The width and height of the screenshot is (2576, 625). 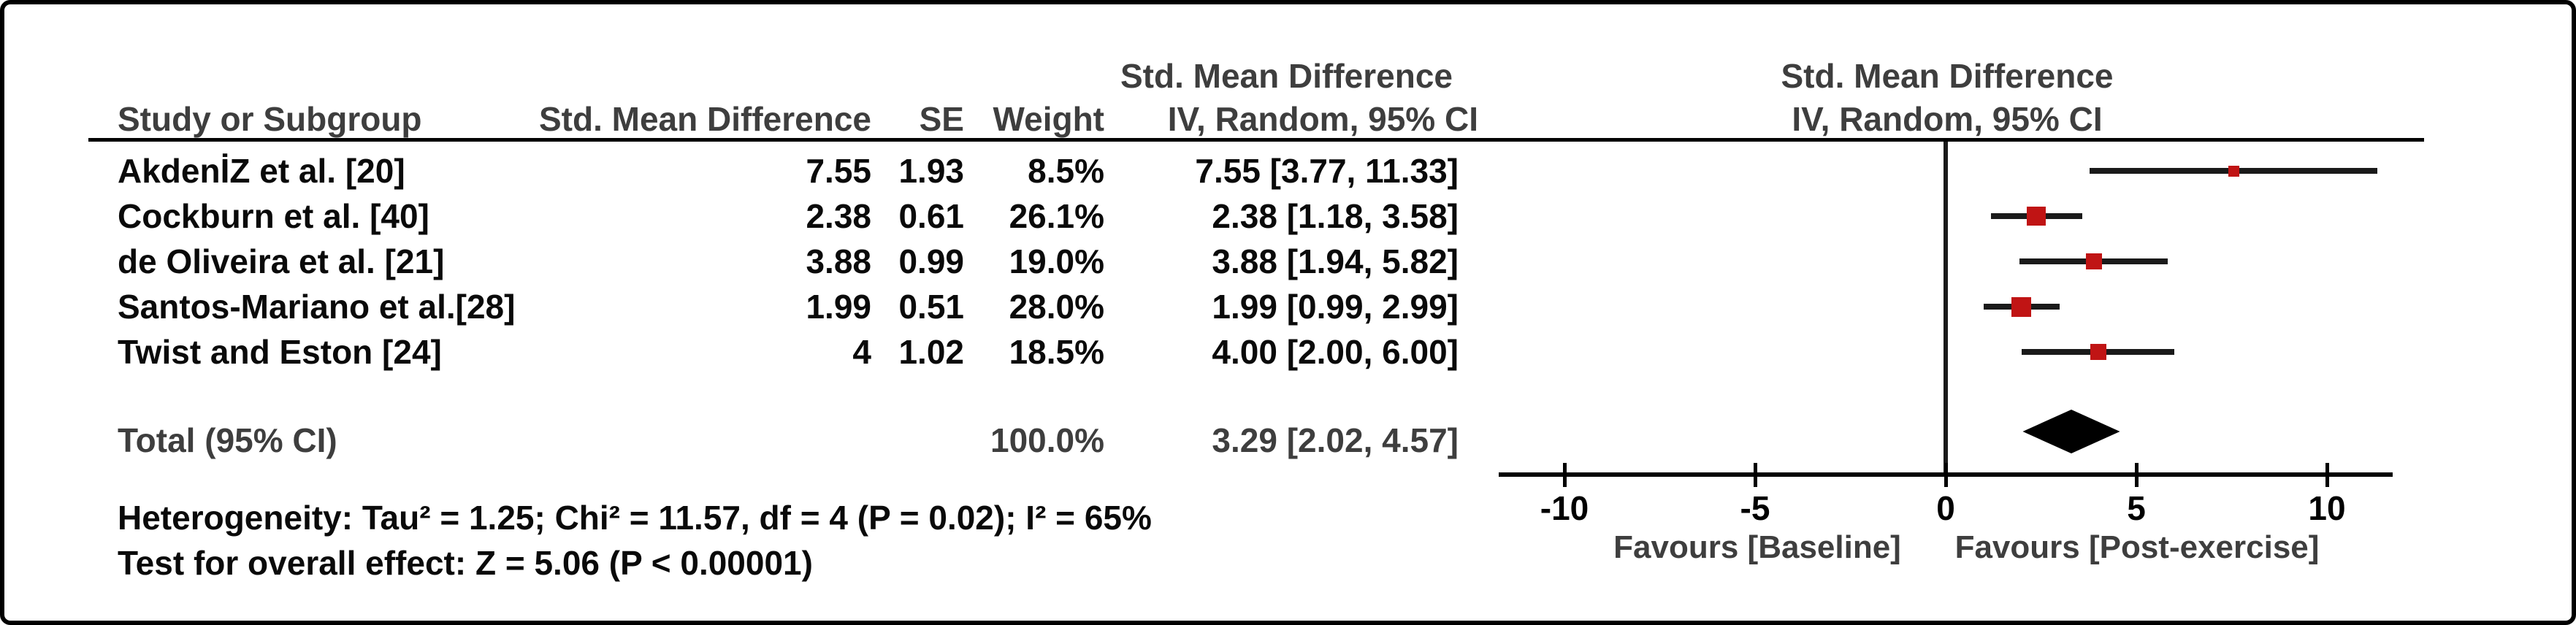 I want to click on total-label: Total (95% CI), so click(x=227, y=440).